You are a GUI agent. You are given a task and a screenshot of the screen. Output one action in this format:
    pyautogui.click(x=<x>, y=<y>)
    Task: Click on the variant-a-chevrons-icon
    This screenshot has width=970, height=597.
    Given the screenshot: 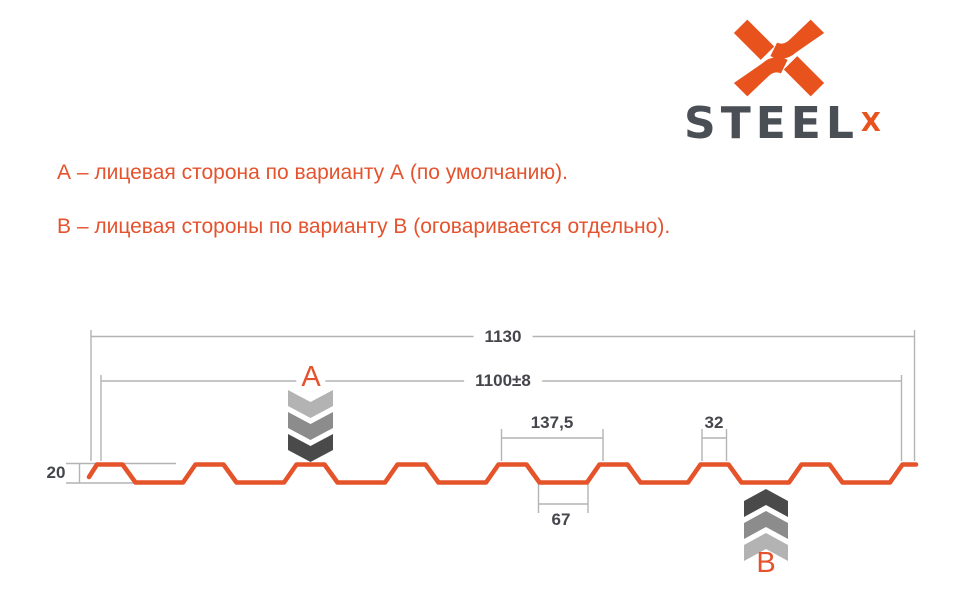 What is the action you would take?
    pyautogui.click(x=310, y=426)
    